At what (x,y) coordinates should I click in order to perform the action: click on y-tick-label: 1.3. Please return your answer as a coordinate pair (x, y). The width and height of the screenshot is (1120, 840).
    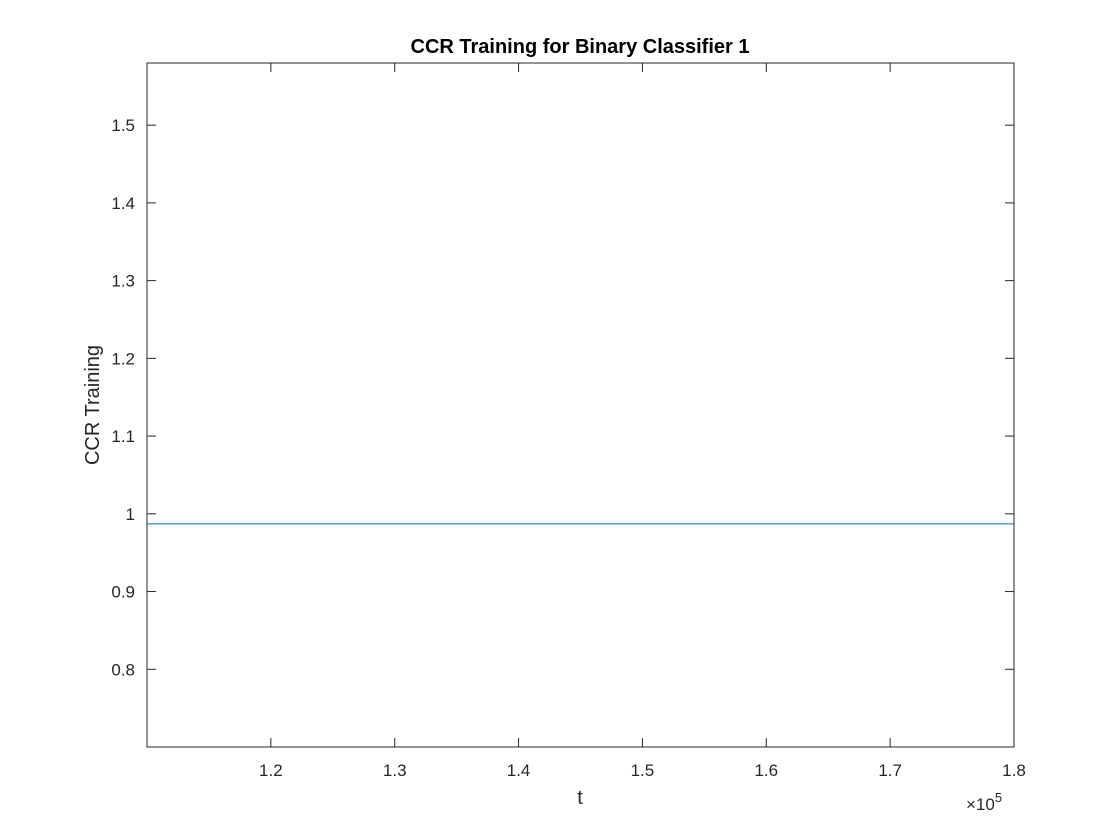
    Looking at the image, I should click on (123, 281).